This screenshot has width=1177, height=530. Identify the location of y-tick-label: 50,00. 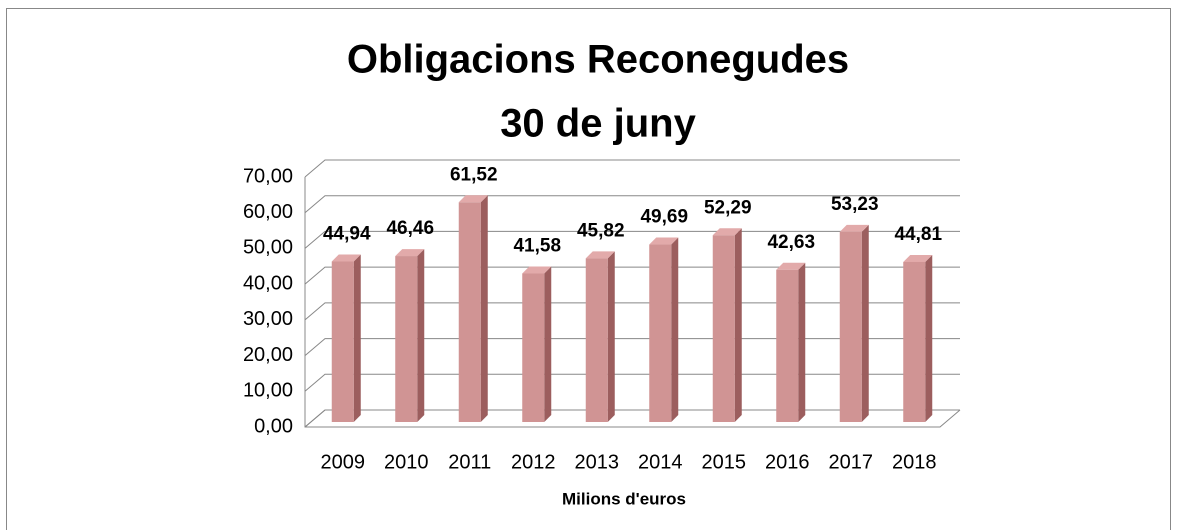
(268, 248).